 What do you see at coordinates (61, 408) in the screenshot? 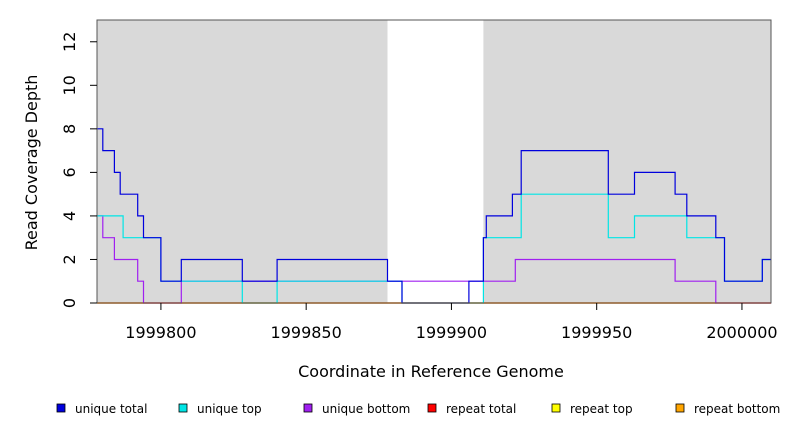
I see `legend-swatch-unique-total` at bounding box center [61, 408].